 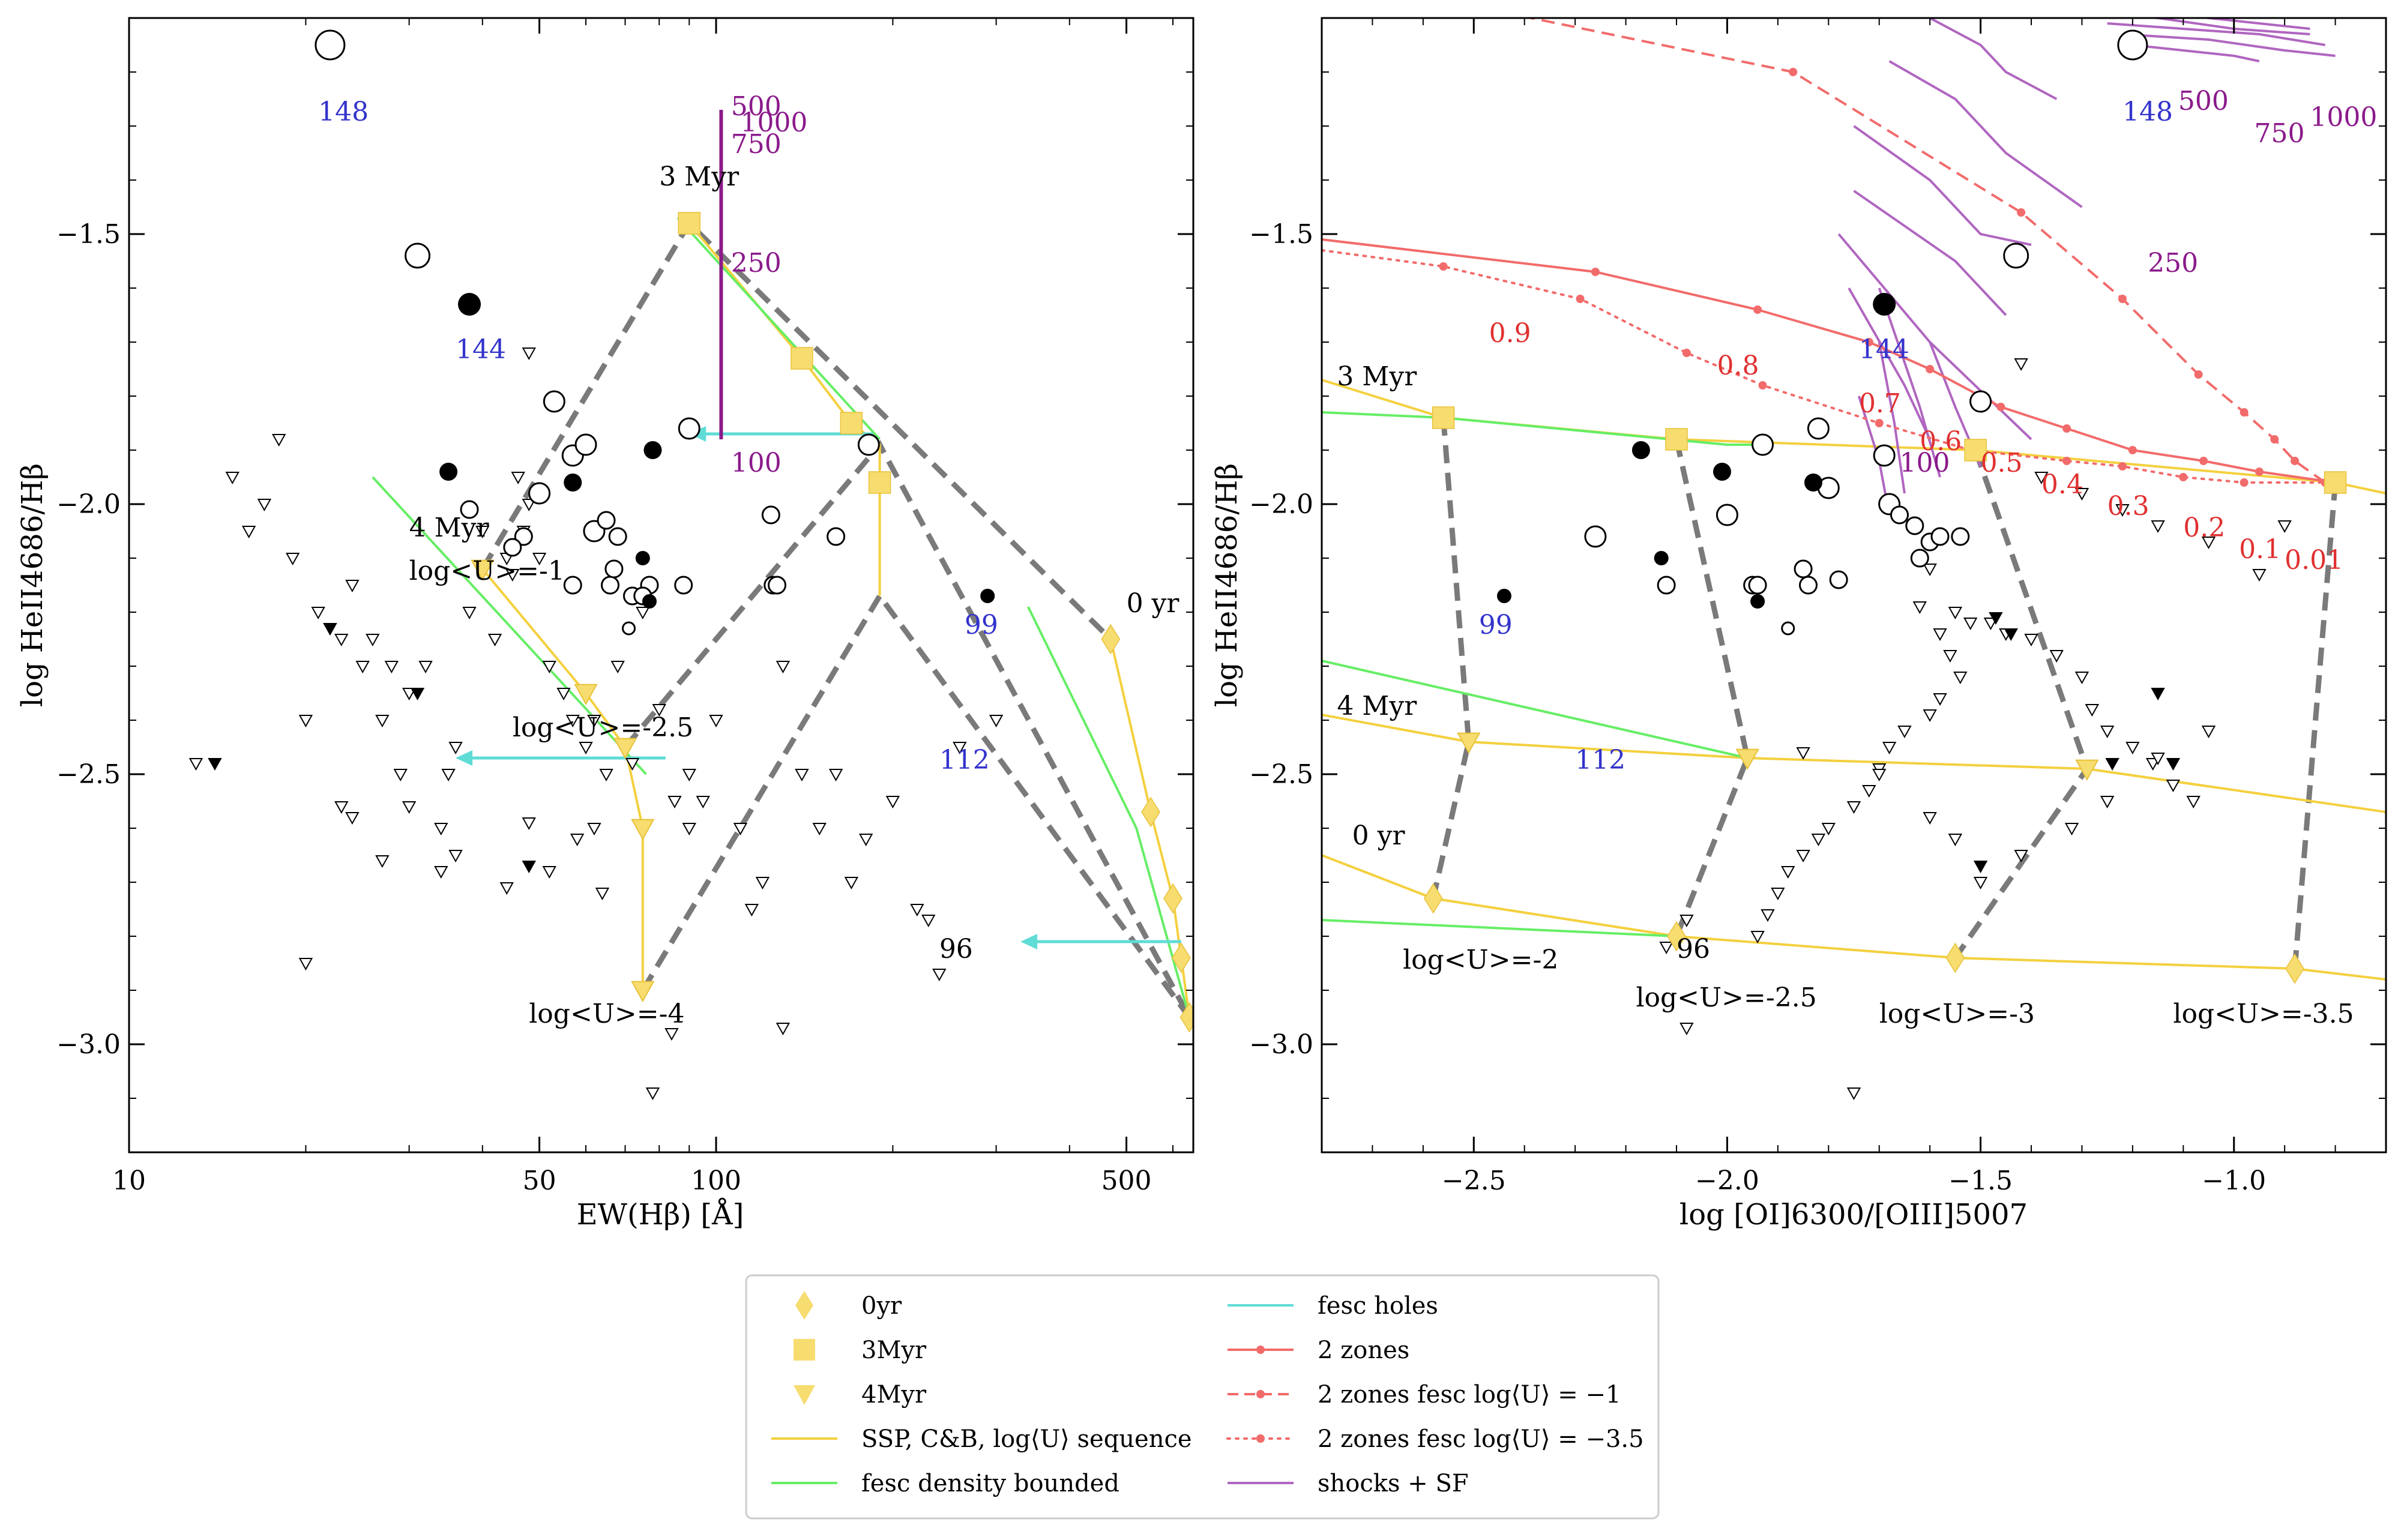 I want to click on left-ssp-marker-4myr, so click(x=483, y=570).